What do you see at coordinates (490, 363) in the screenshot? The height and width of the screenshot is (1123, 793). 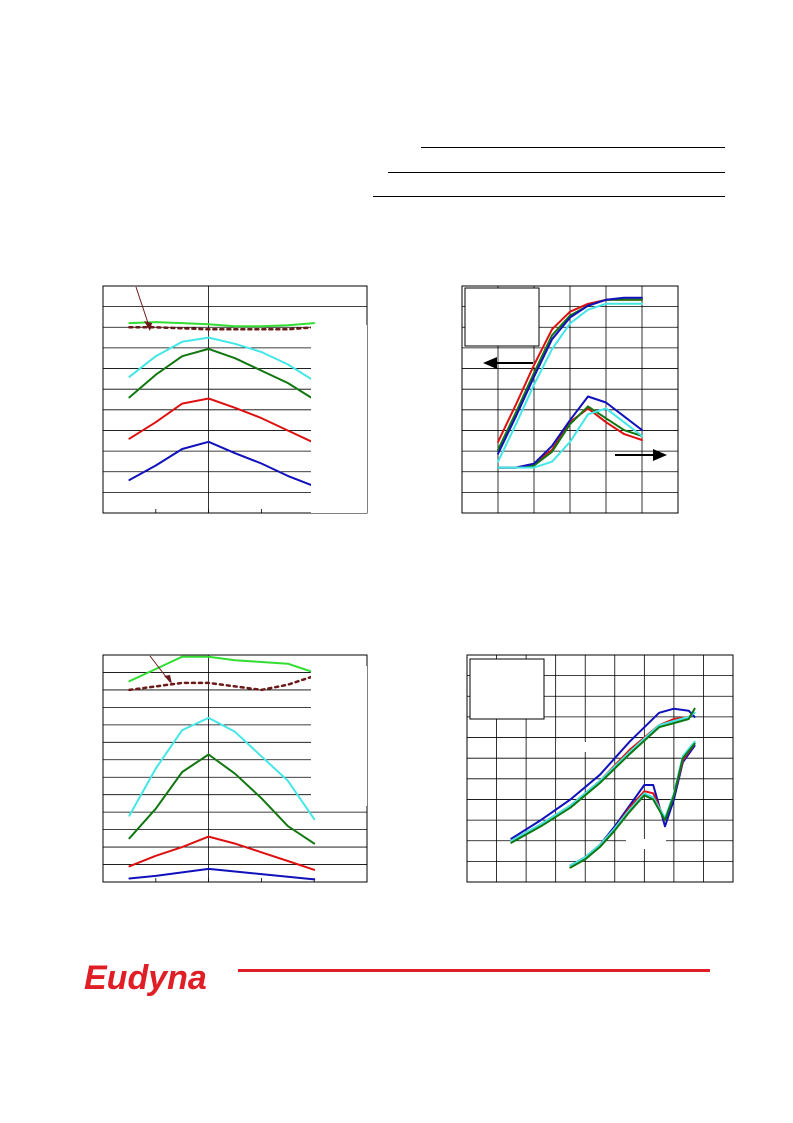 I see `left-axis-arrowhead` at bounding box center [490, 363].